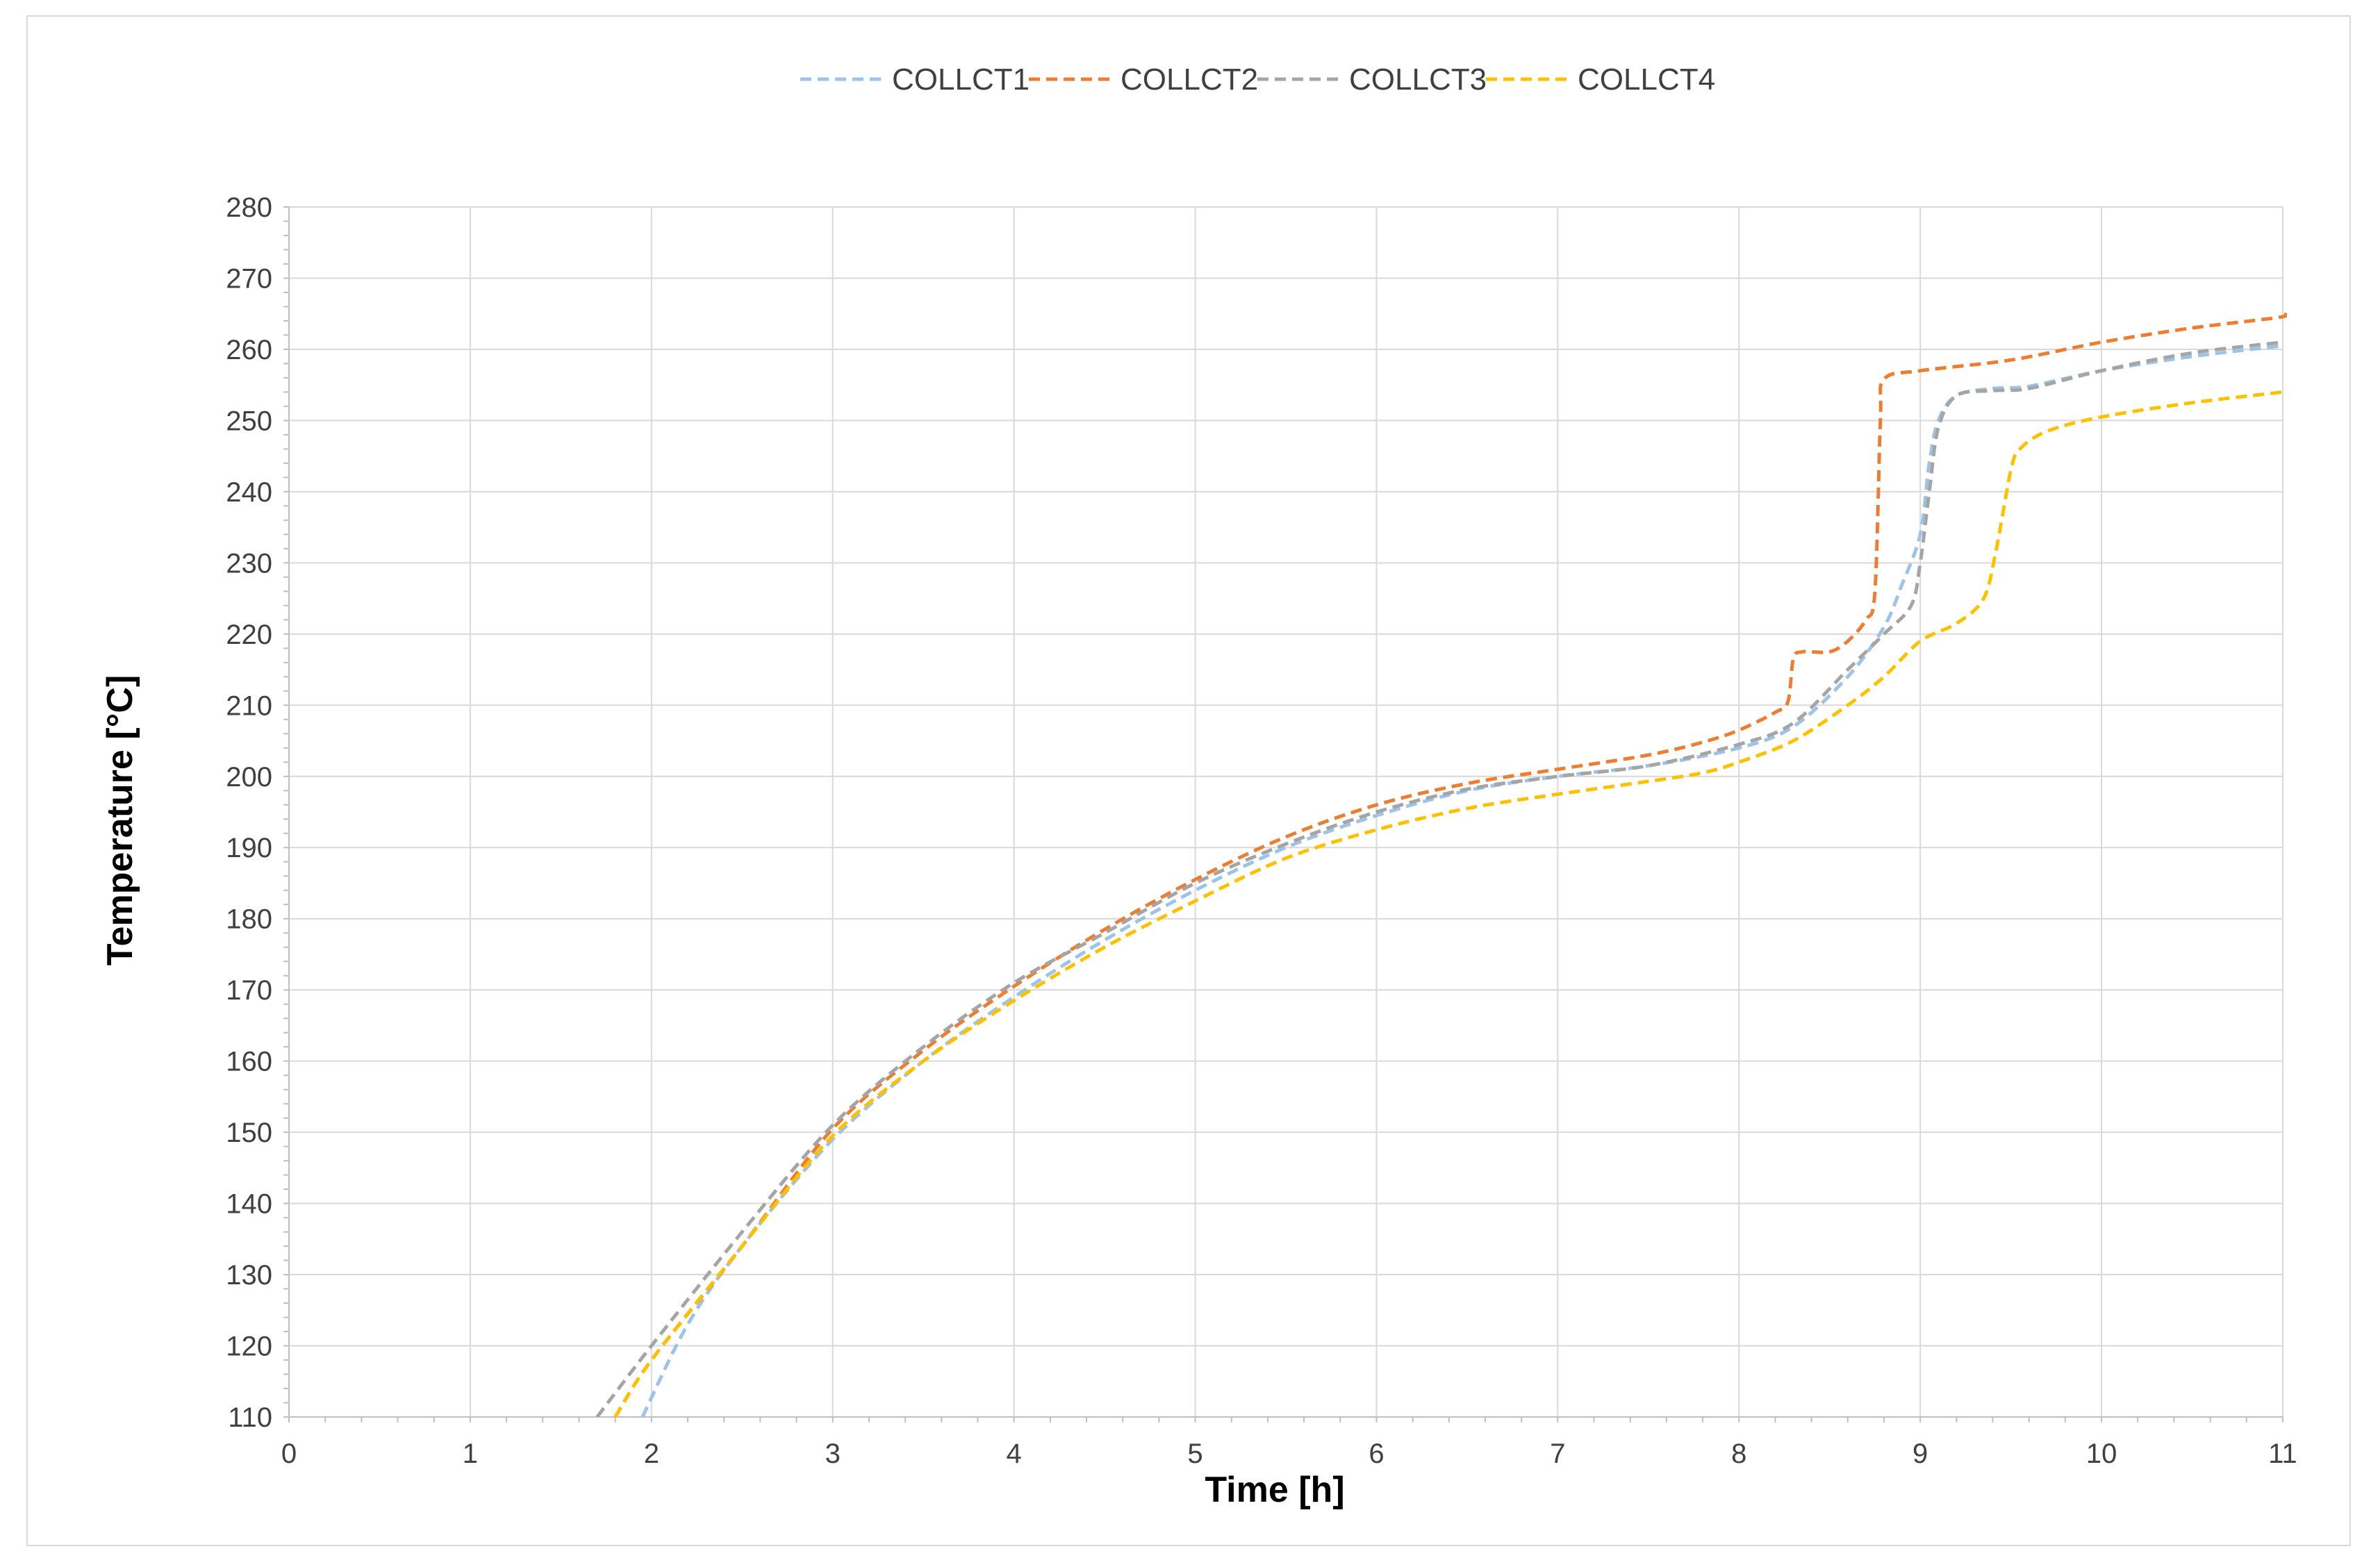  What do you see at coordinates (1418, 80) in the screenshot?
I see `legend-label-collct3: COLLCT3` at bounding box center [1418, 80].